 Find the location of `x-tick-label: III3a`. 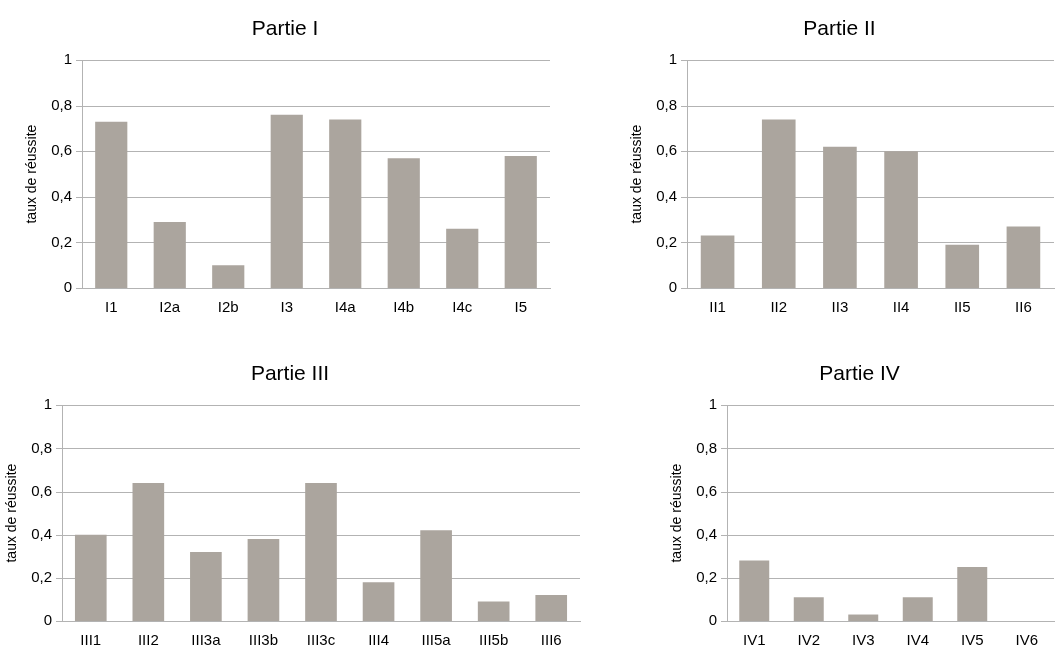

x-tick-label: III3a is located at coordinates (206, 640).